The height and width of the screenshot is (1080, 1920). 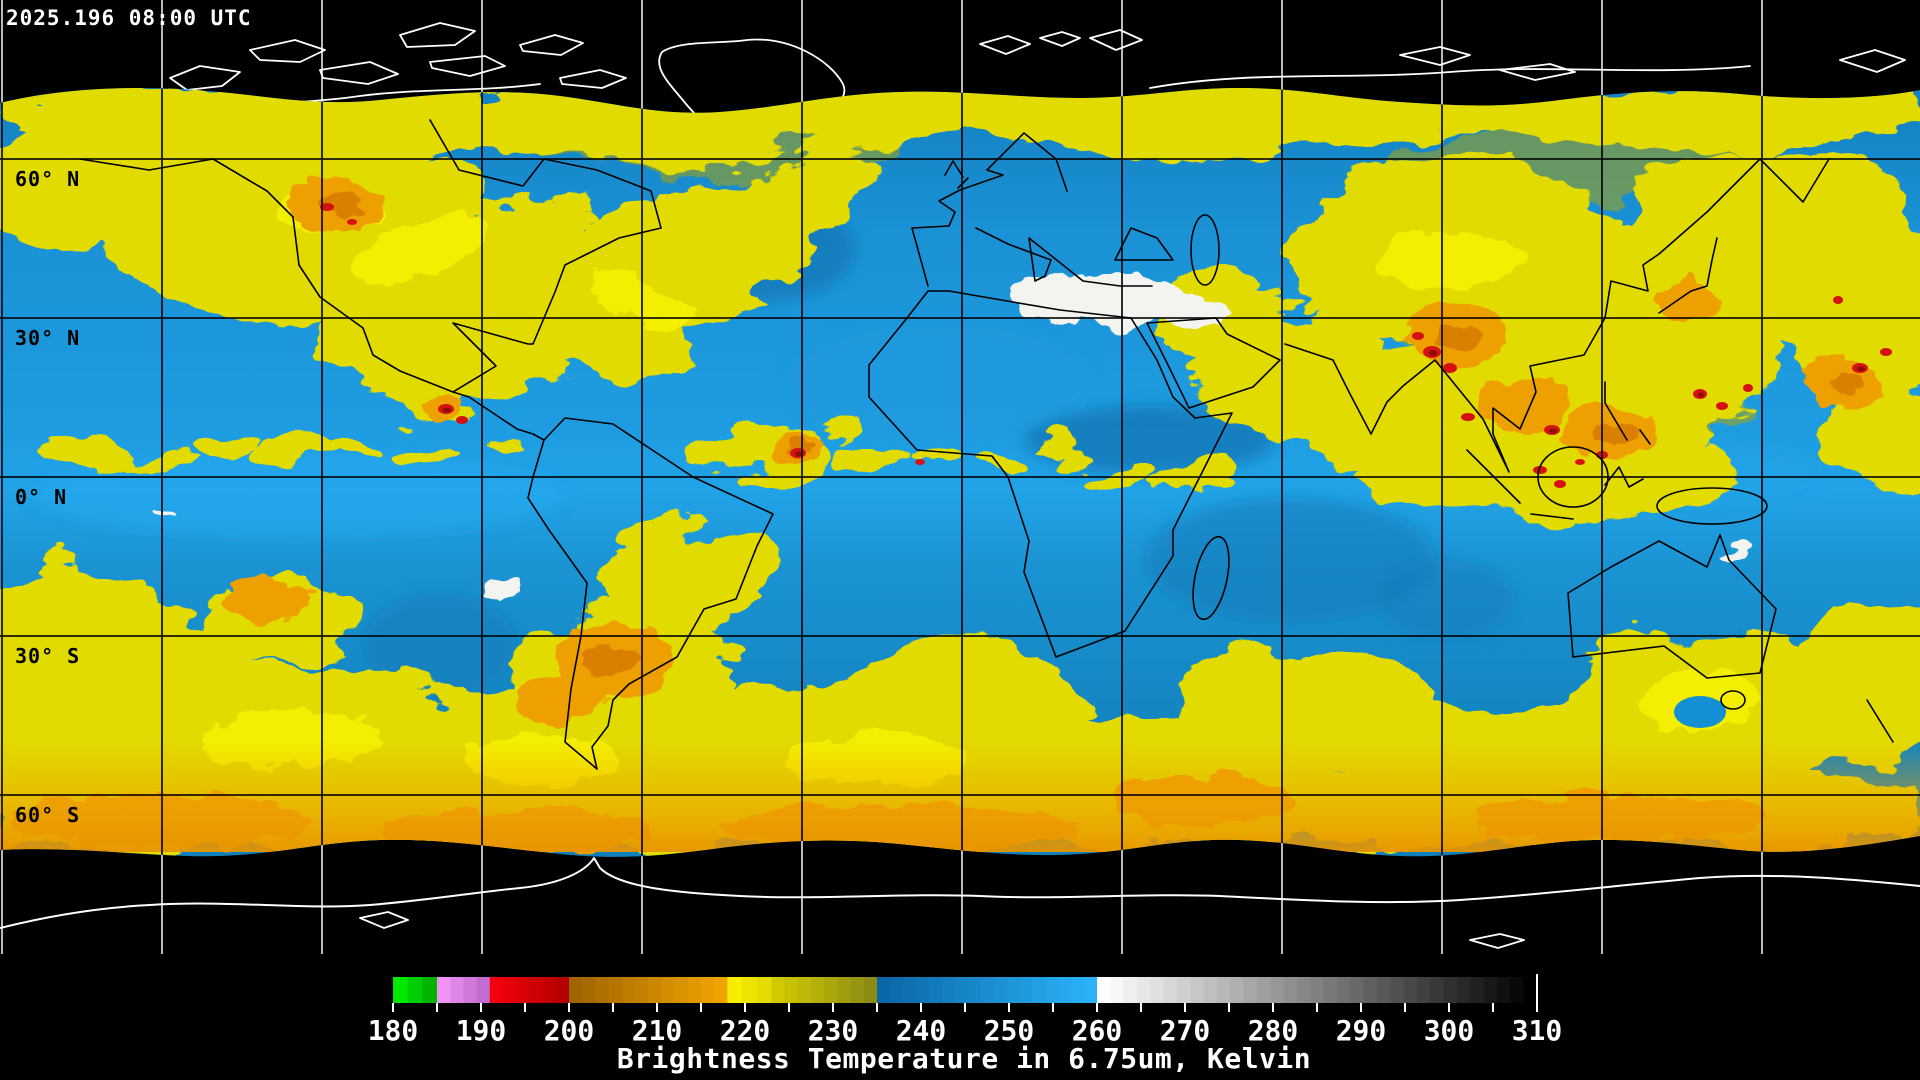 What do you see at coordinates (481, 1030) in the screenshot?
I see `colorbar-tick-label: 190` at bounding box center [481, 1030].